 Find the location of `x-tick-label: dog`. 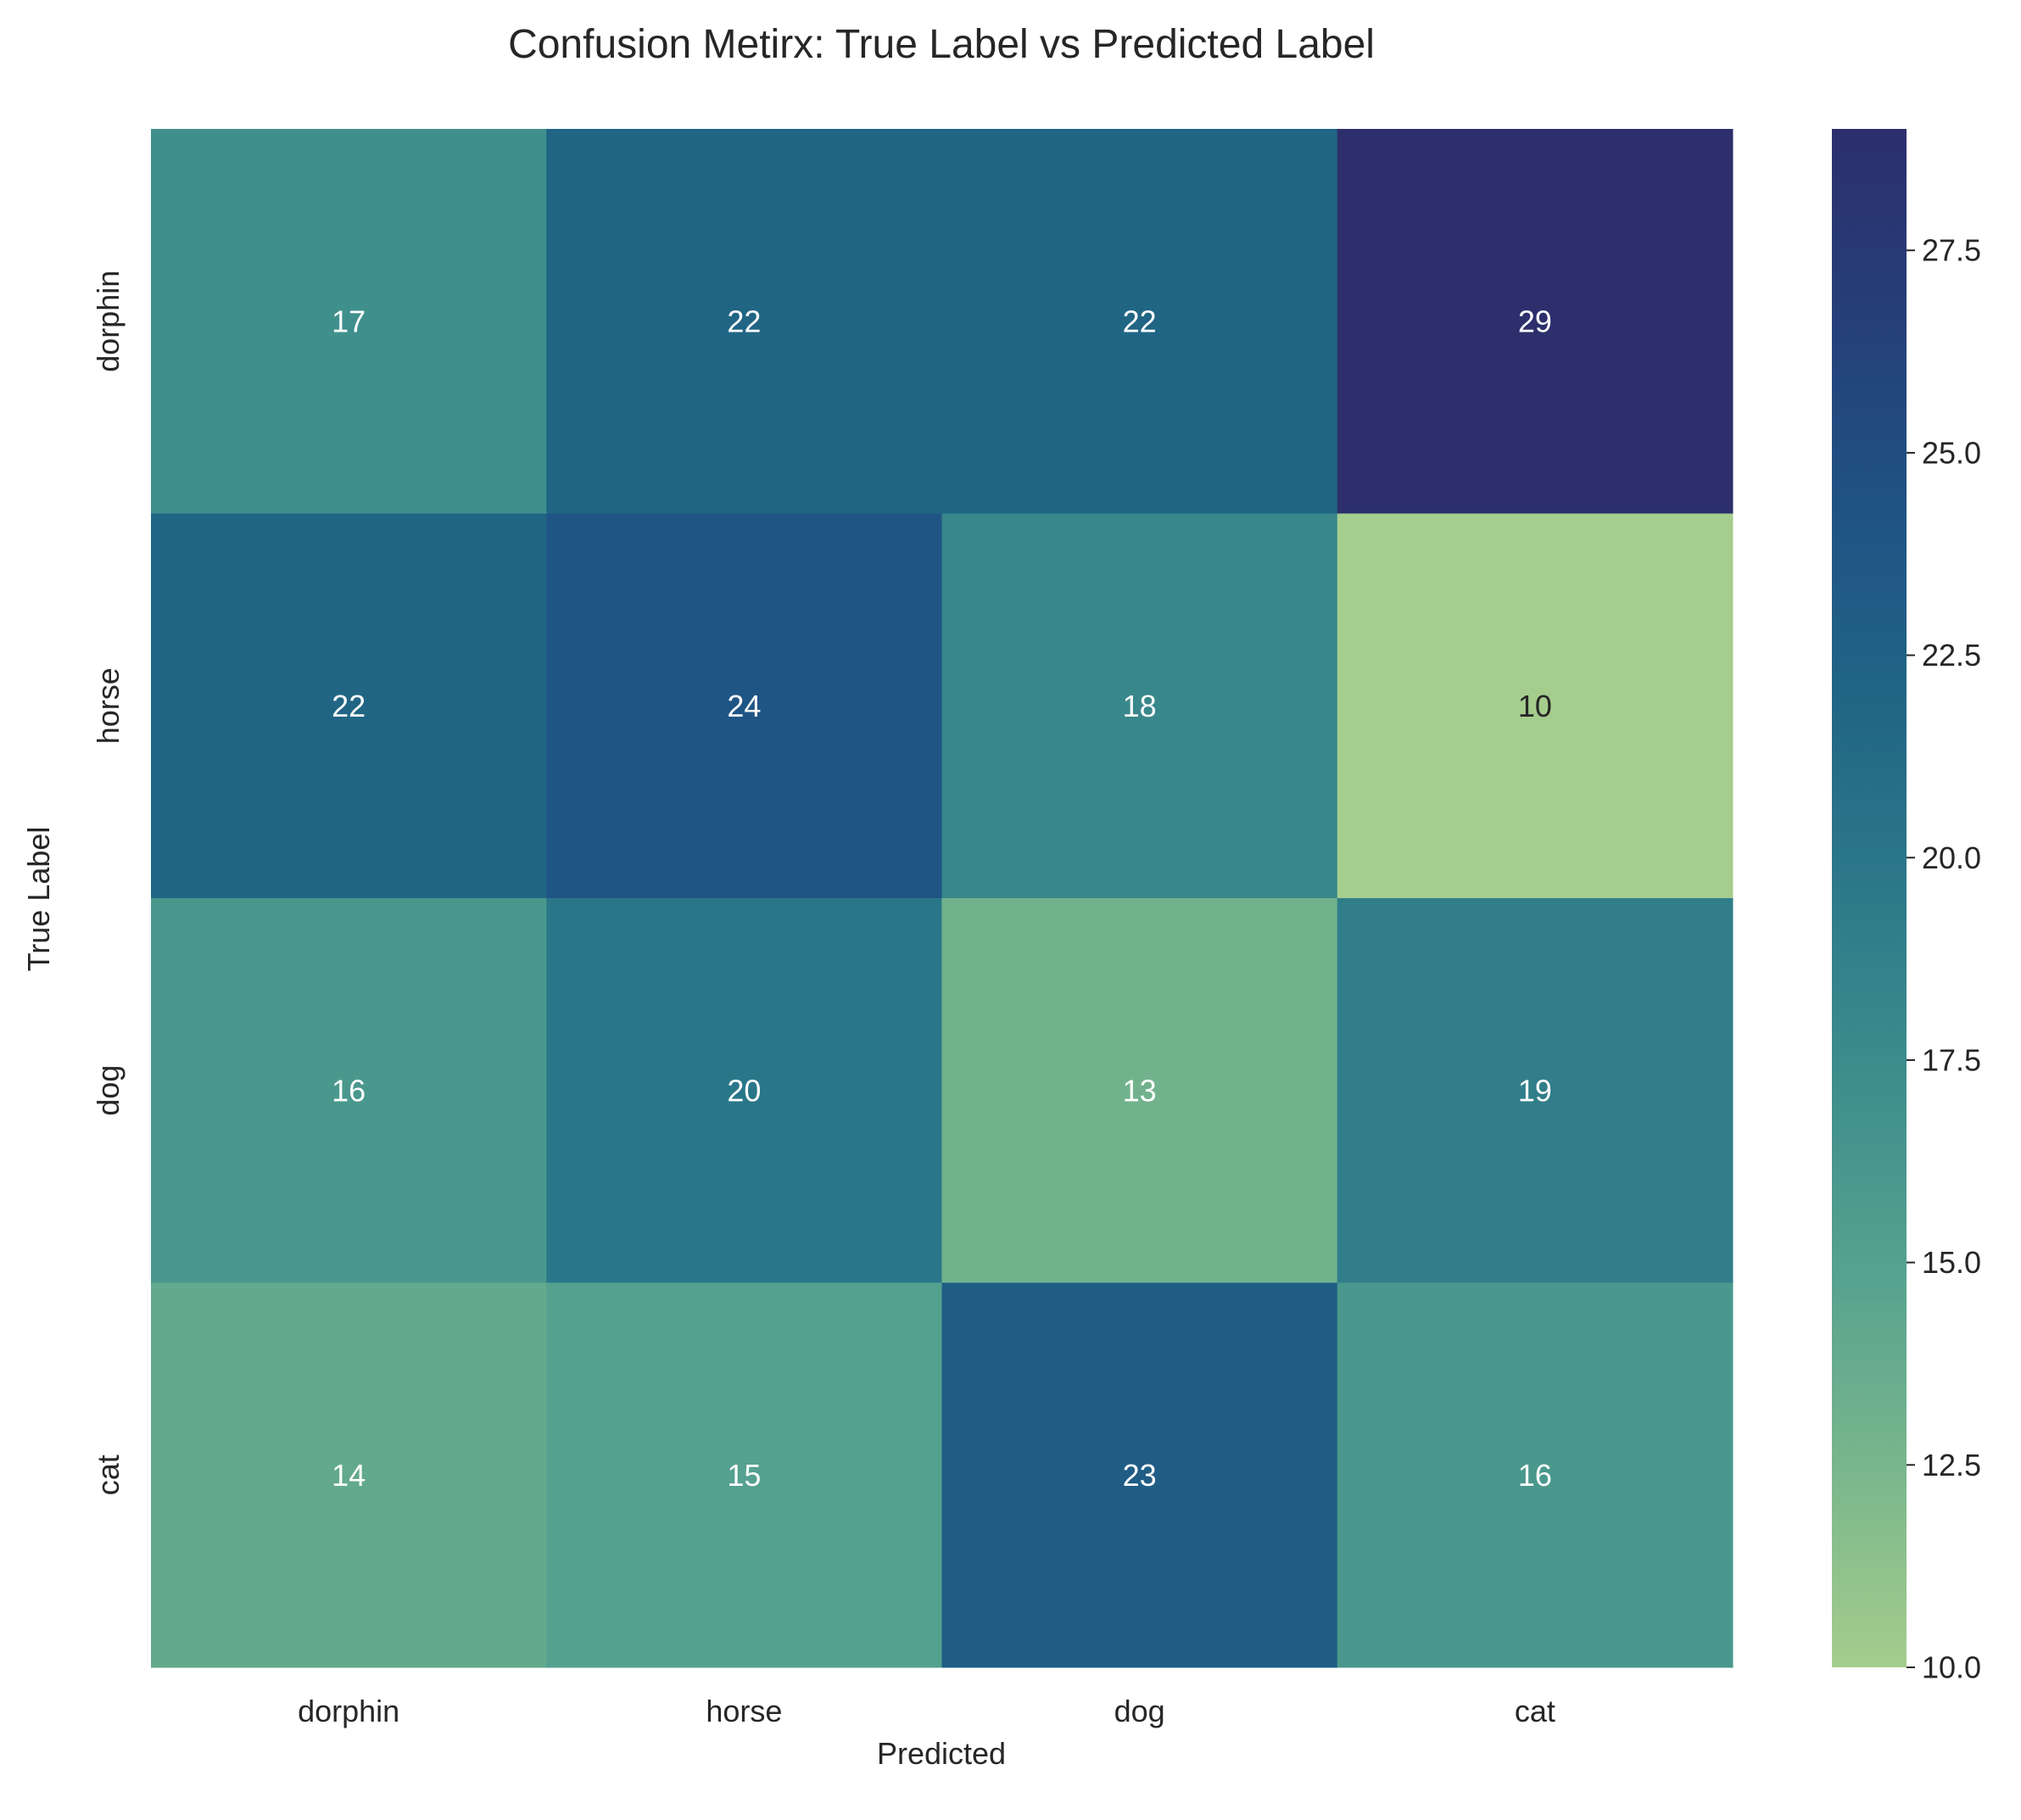

x-tick-label: dog is located at coordinates (1139, 1711).